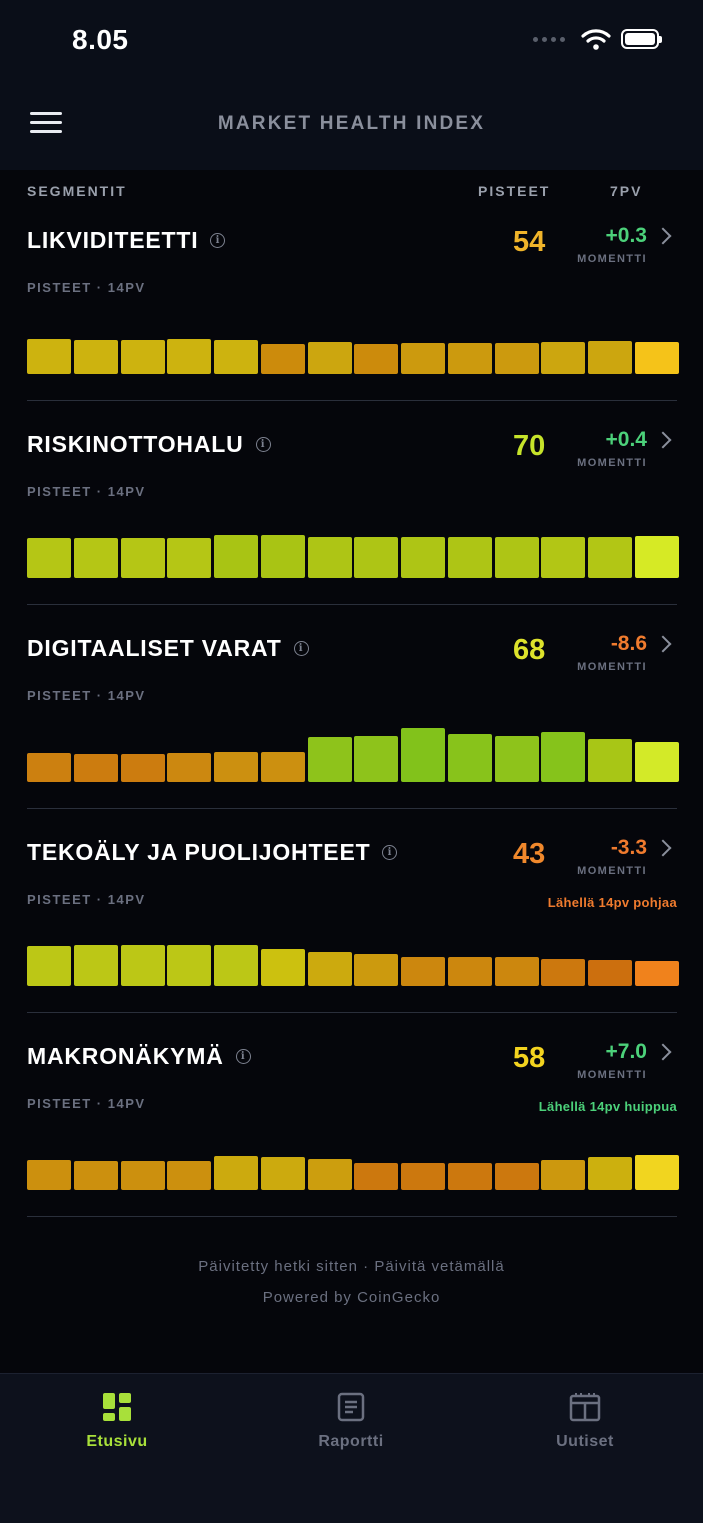 This screenshot has width=703, height=1523. What do you see at coordinates (514, 191) in the screenshot?
I see `column-header-score: PISTEET` at bounding box center [514, 191].